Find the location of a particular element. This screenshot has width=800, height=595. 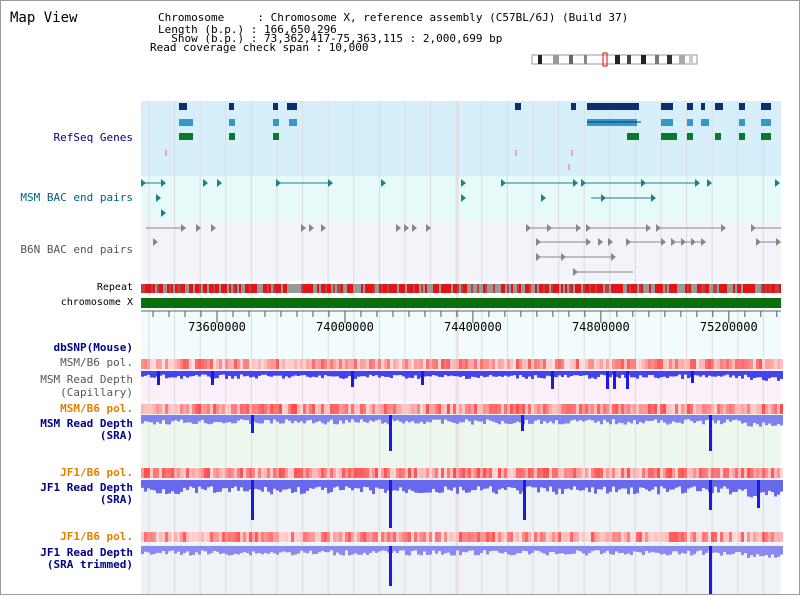

track-label-jf1-depth-sra: JF1 Read Depth is located at coordinates (86, 487).